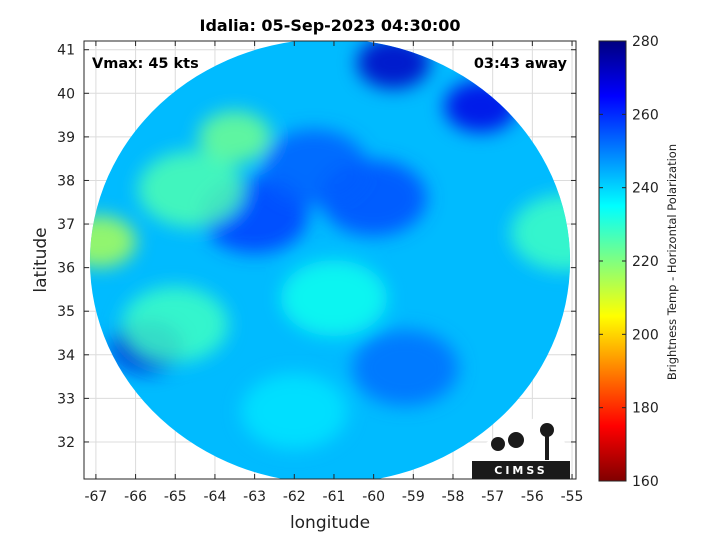  What do you see at coordinates (373, 497) in the screenshot?
I see `x-tick-label: -60` at bounding box center [373, 497].